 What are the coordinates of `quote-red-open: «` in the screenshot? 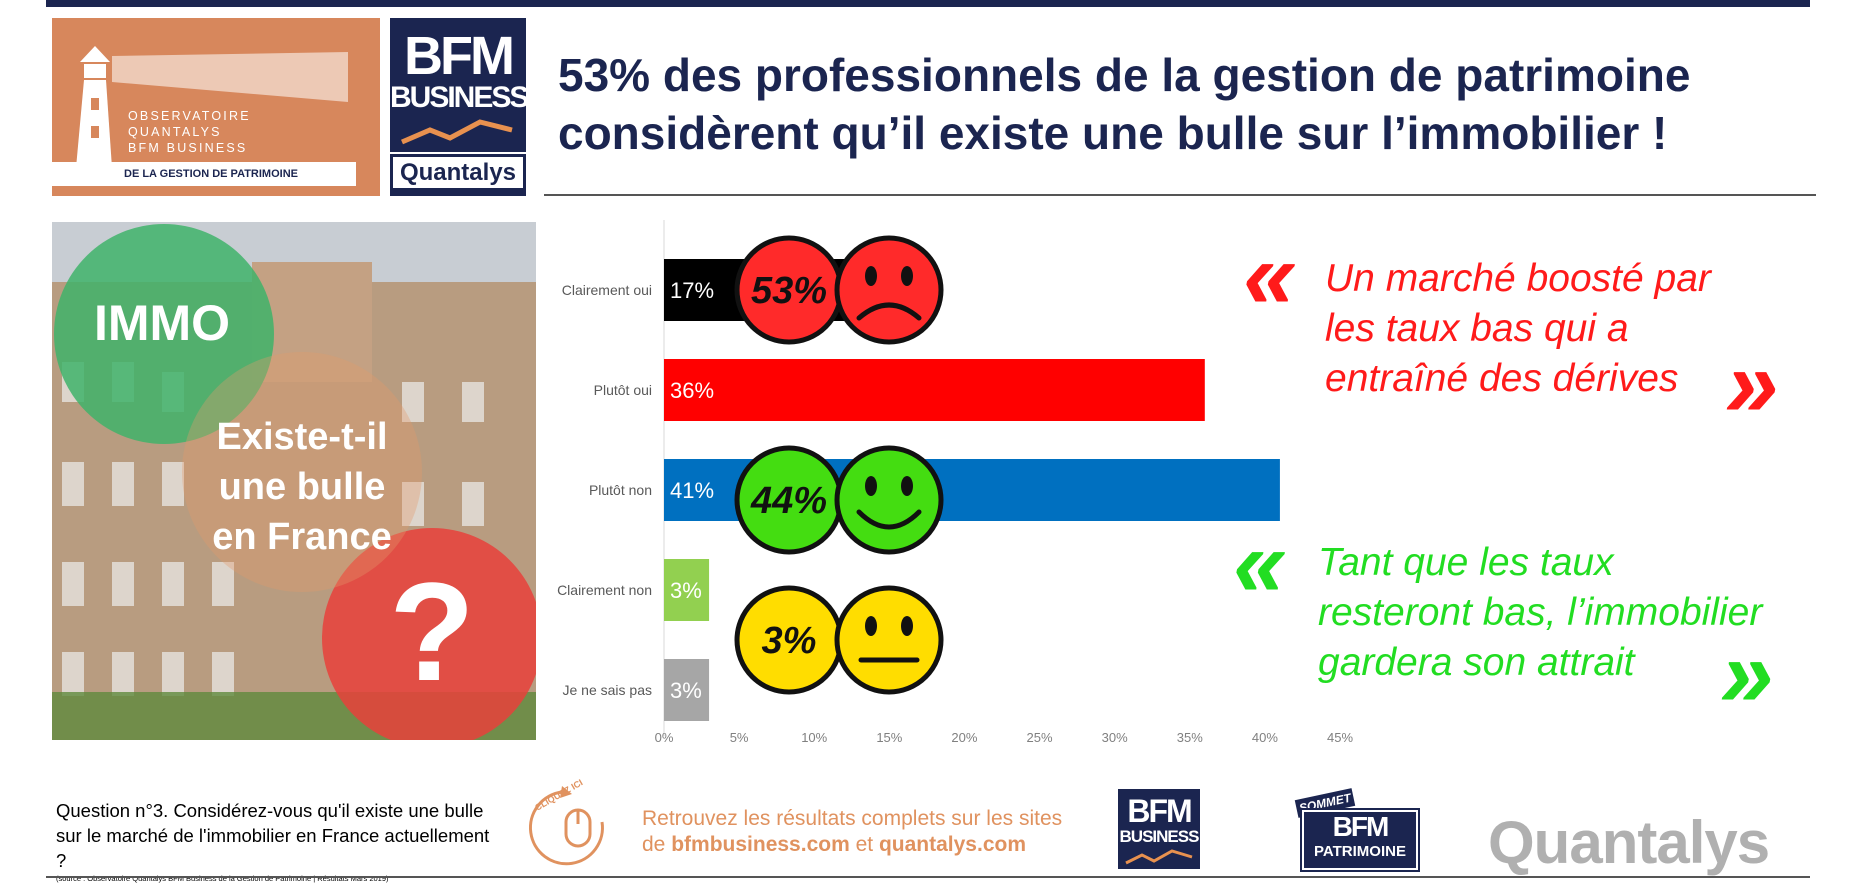 It's located at (1270, 275).